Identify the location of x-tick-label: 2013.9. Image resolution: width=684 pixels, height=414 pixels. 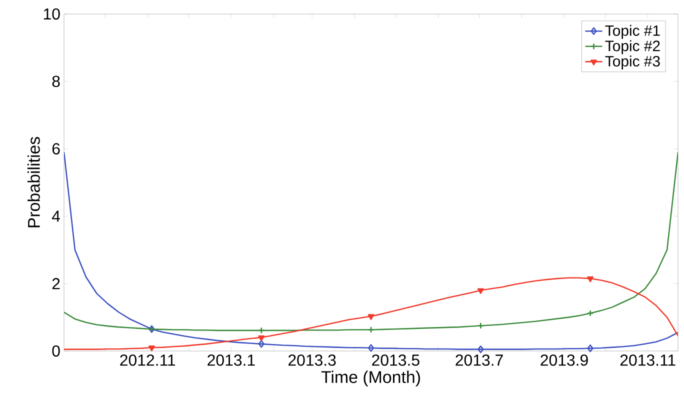
(564, 360).